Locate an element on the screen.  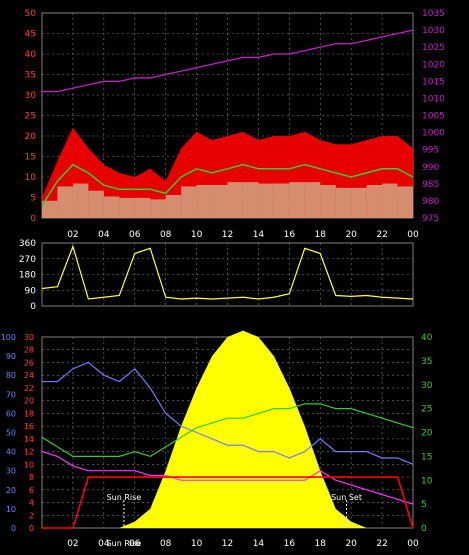
wx-xtick-04: 04 is located at coordinates (104, 544).